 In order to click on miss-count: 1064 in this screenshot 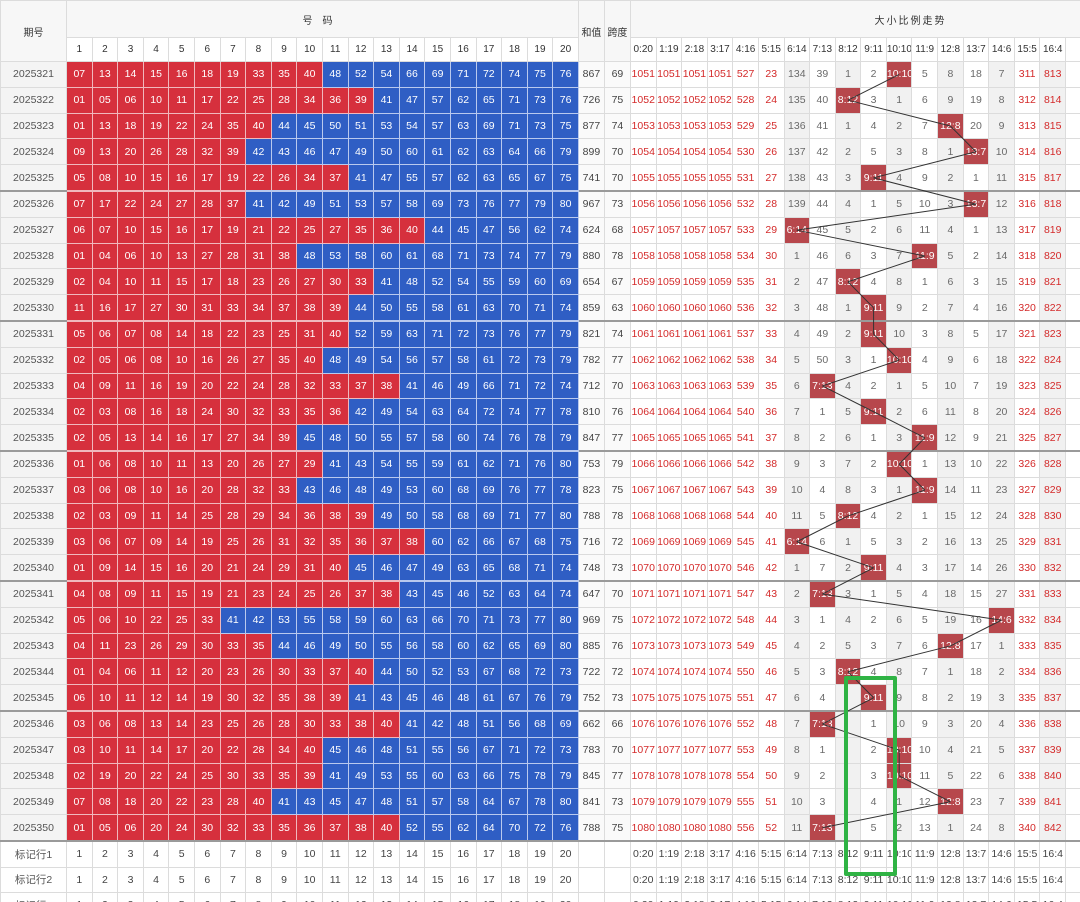, I will do `click(643, 412)`.